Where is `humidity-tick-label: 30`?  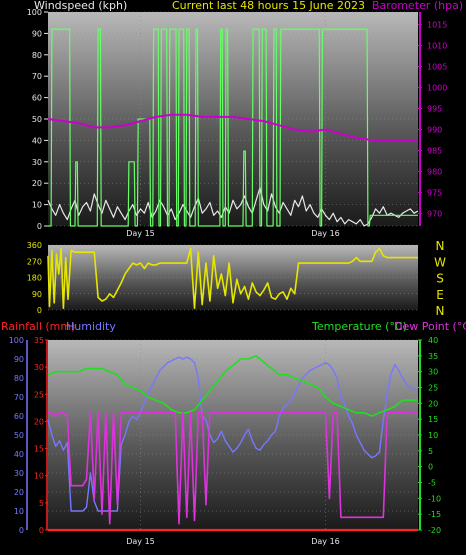 humidity-tick-label: 30 is located at coordinates (19, 473).